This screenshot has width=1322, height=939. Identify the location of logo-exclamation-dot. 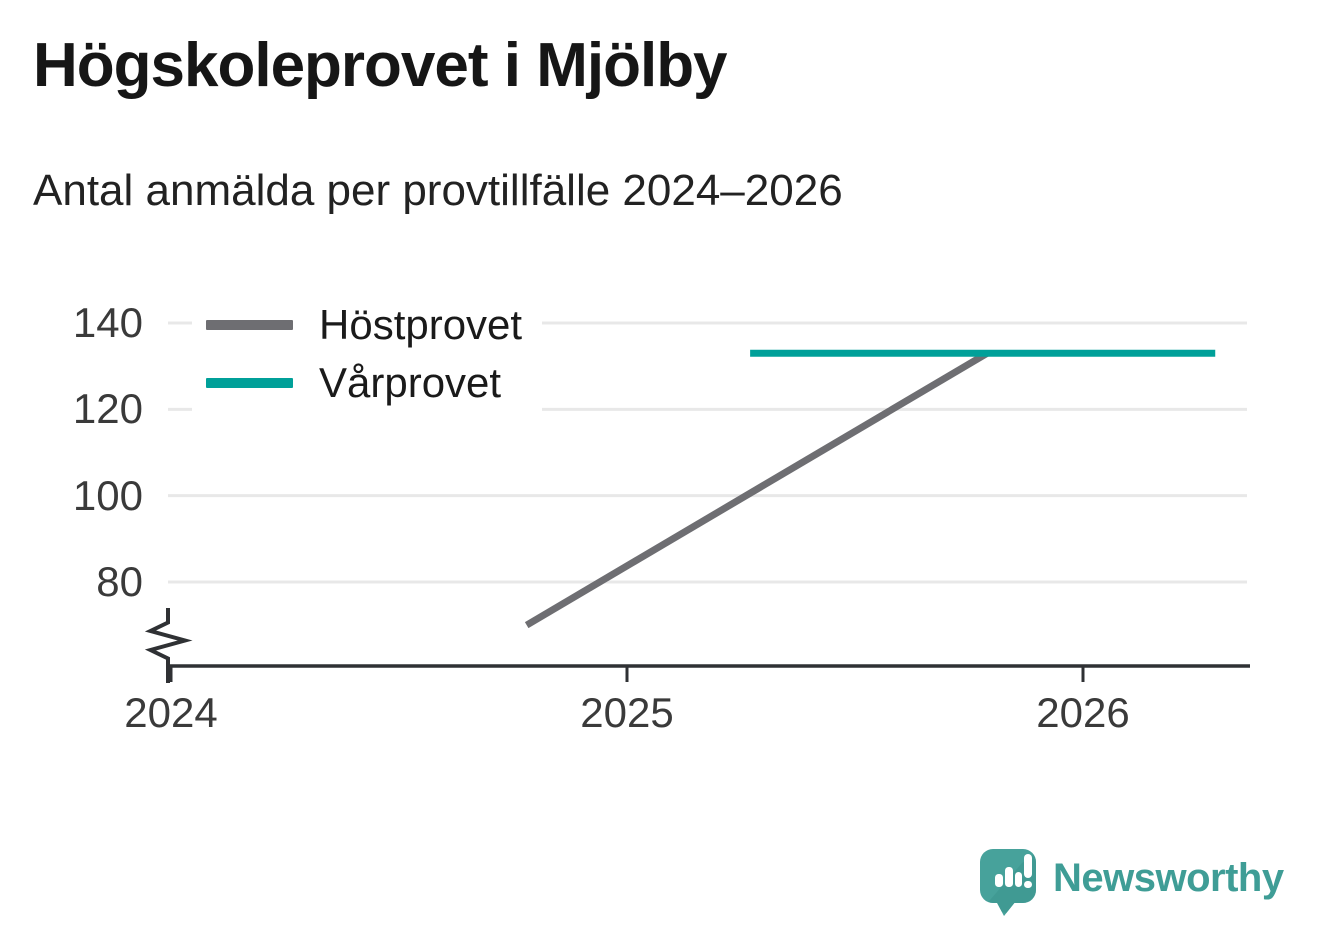
(1028, 884).